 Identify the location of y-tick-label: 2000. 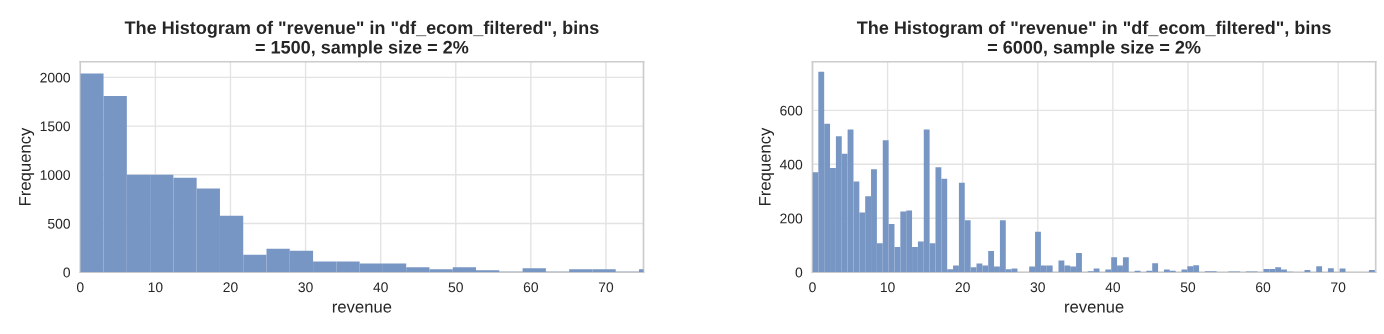
(55, 77).